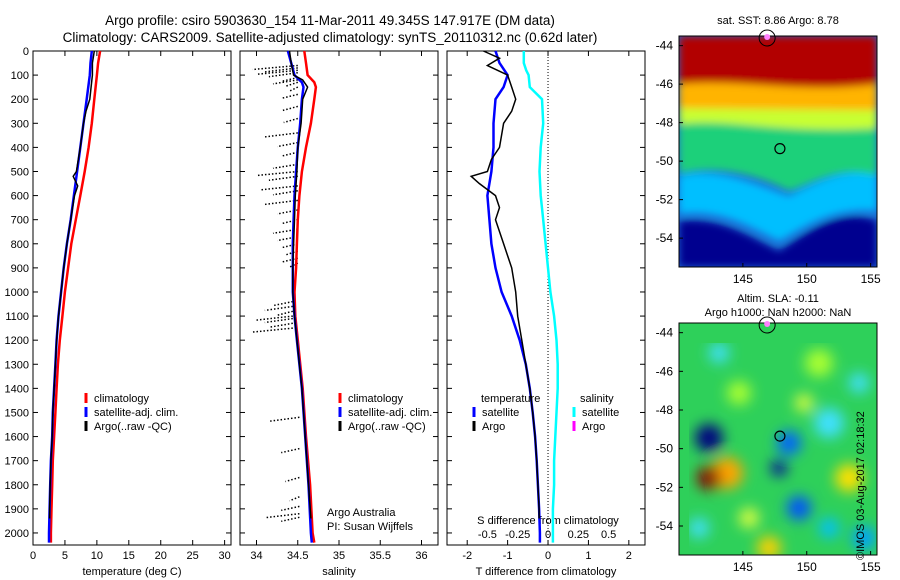 The height and width of the screenshot is (580, 900). I want to click on legend-entry: Argo, so click(493, 427).